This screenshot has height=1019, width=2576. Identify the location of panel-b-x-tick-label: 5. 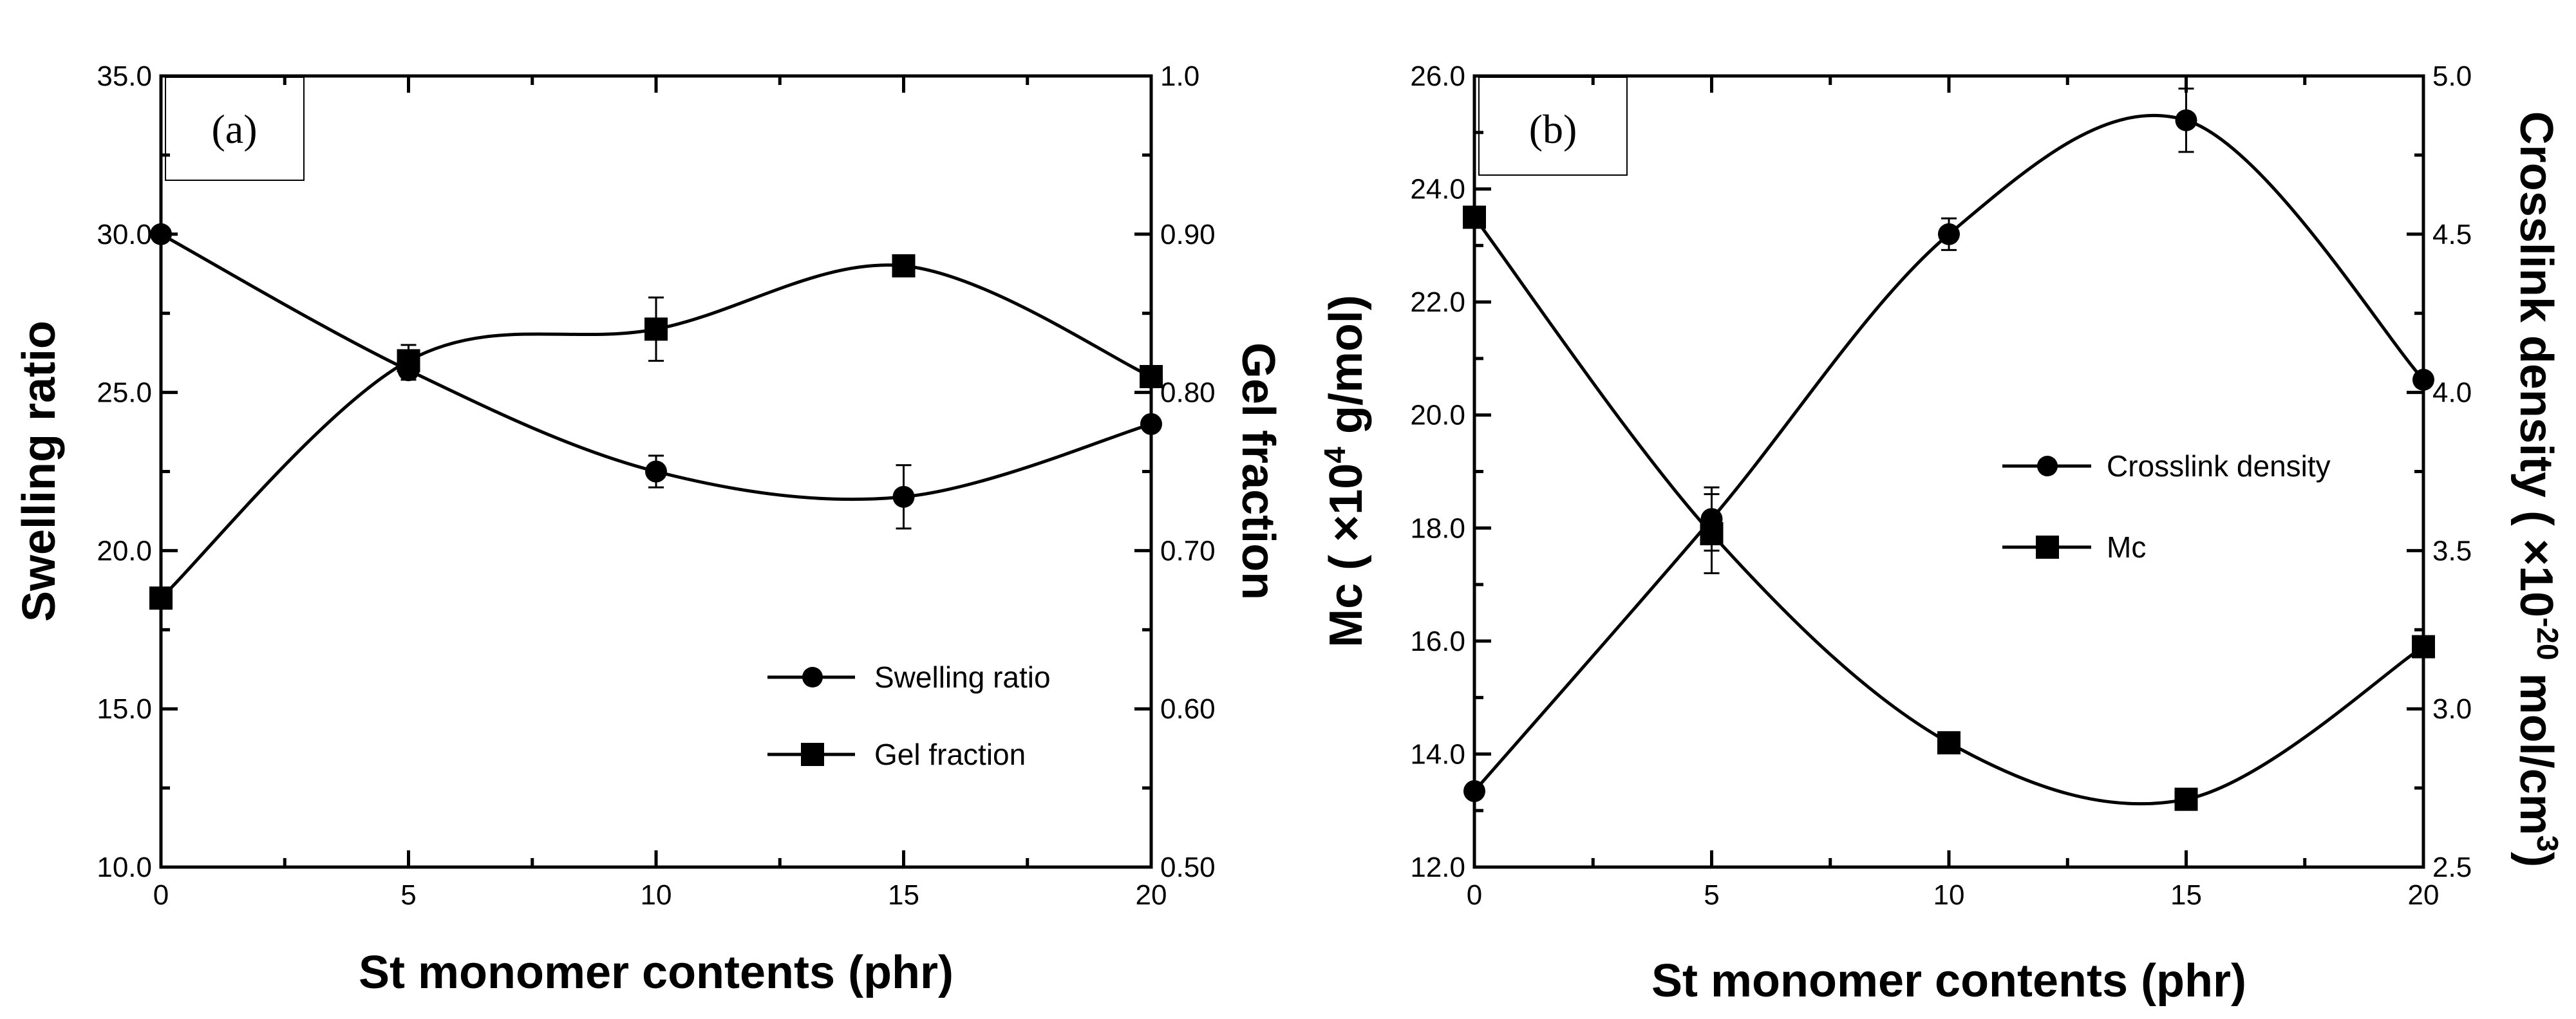
(1711, 895).